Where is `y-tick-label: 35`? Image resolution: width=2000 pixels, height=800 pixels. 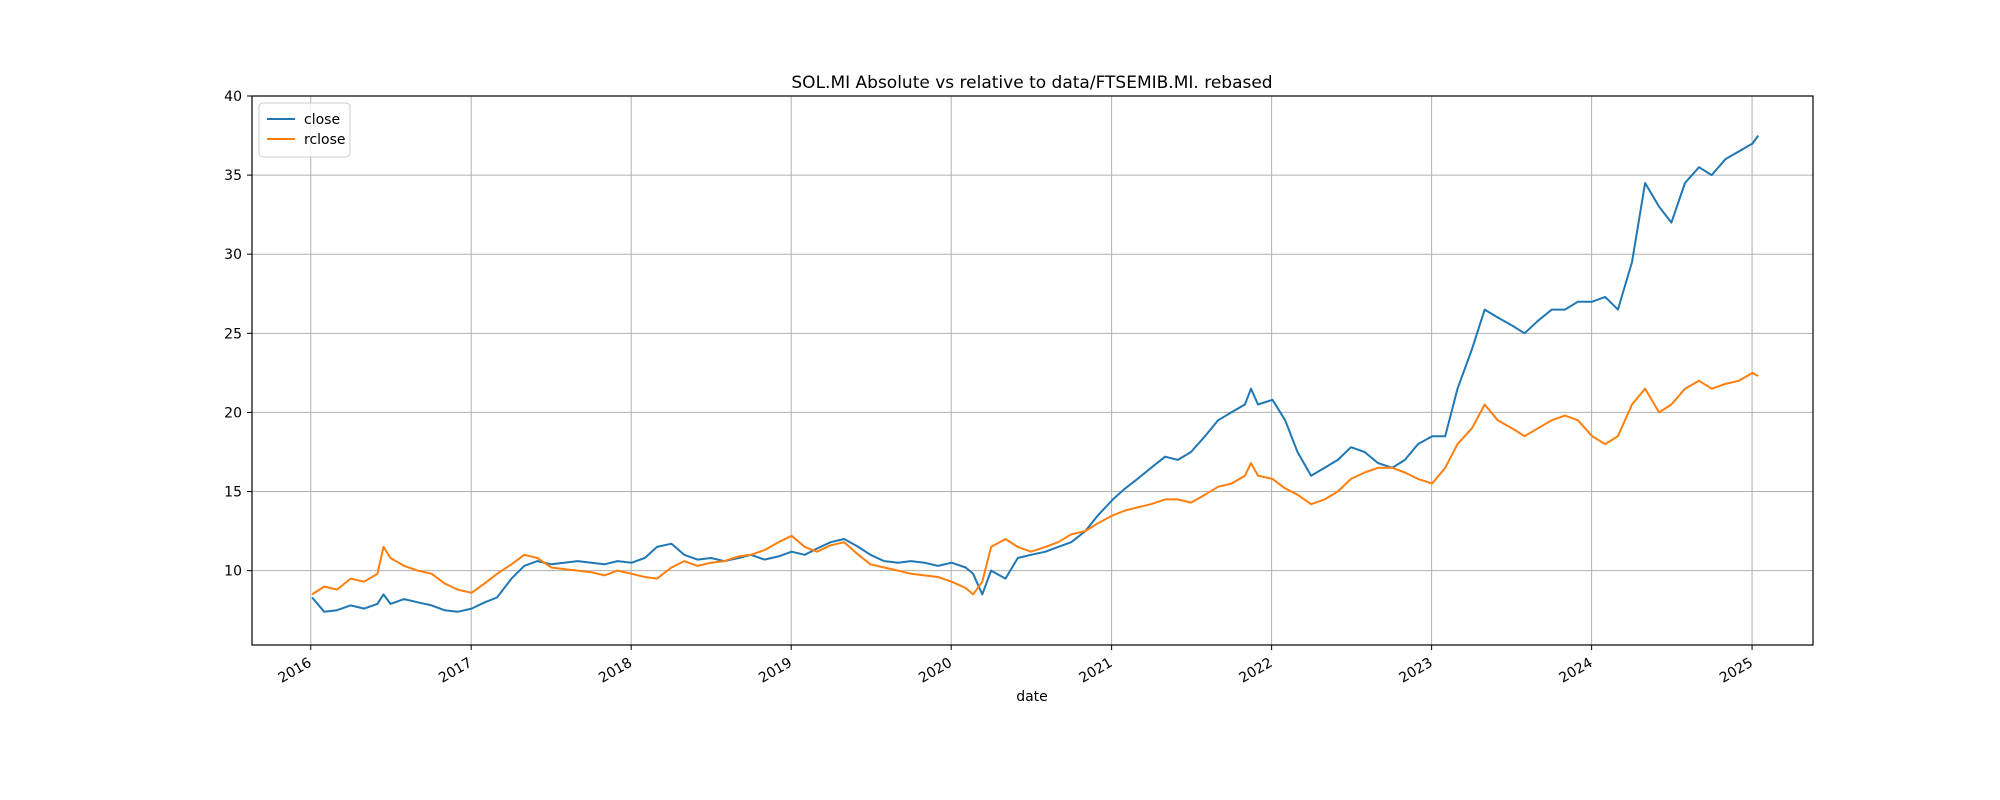 y-tick-label: 35 is located at coordinates (233, 176).